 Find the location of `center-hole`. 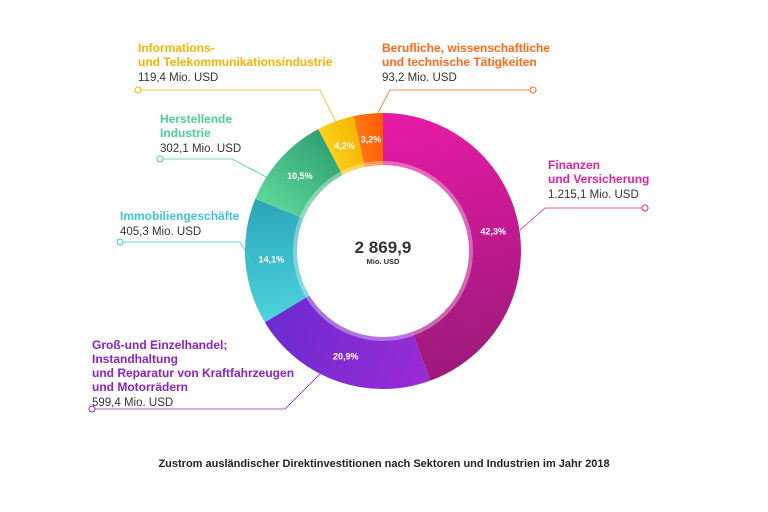

center-hole is located at coordinates (383, 251).